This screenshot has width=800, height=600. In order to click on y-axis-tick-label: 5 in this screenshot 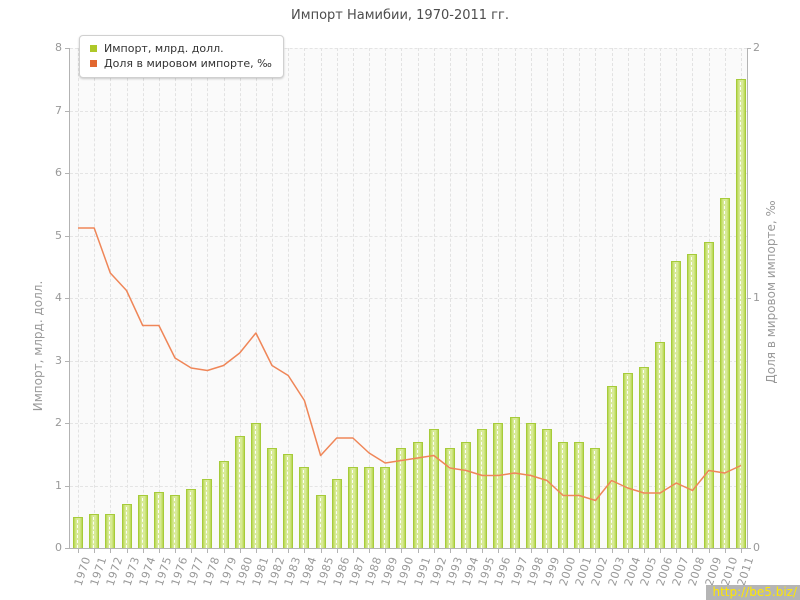, I will do `click(58, 235)`.